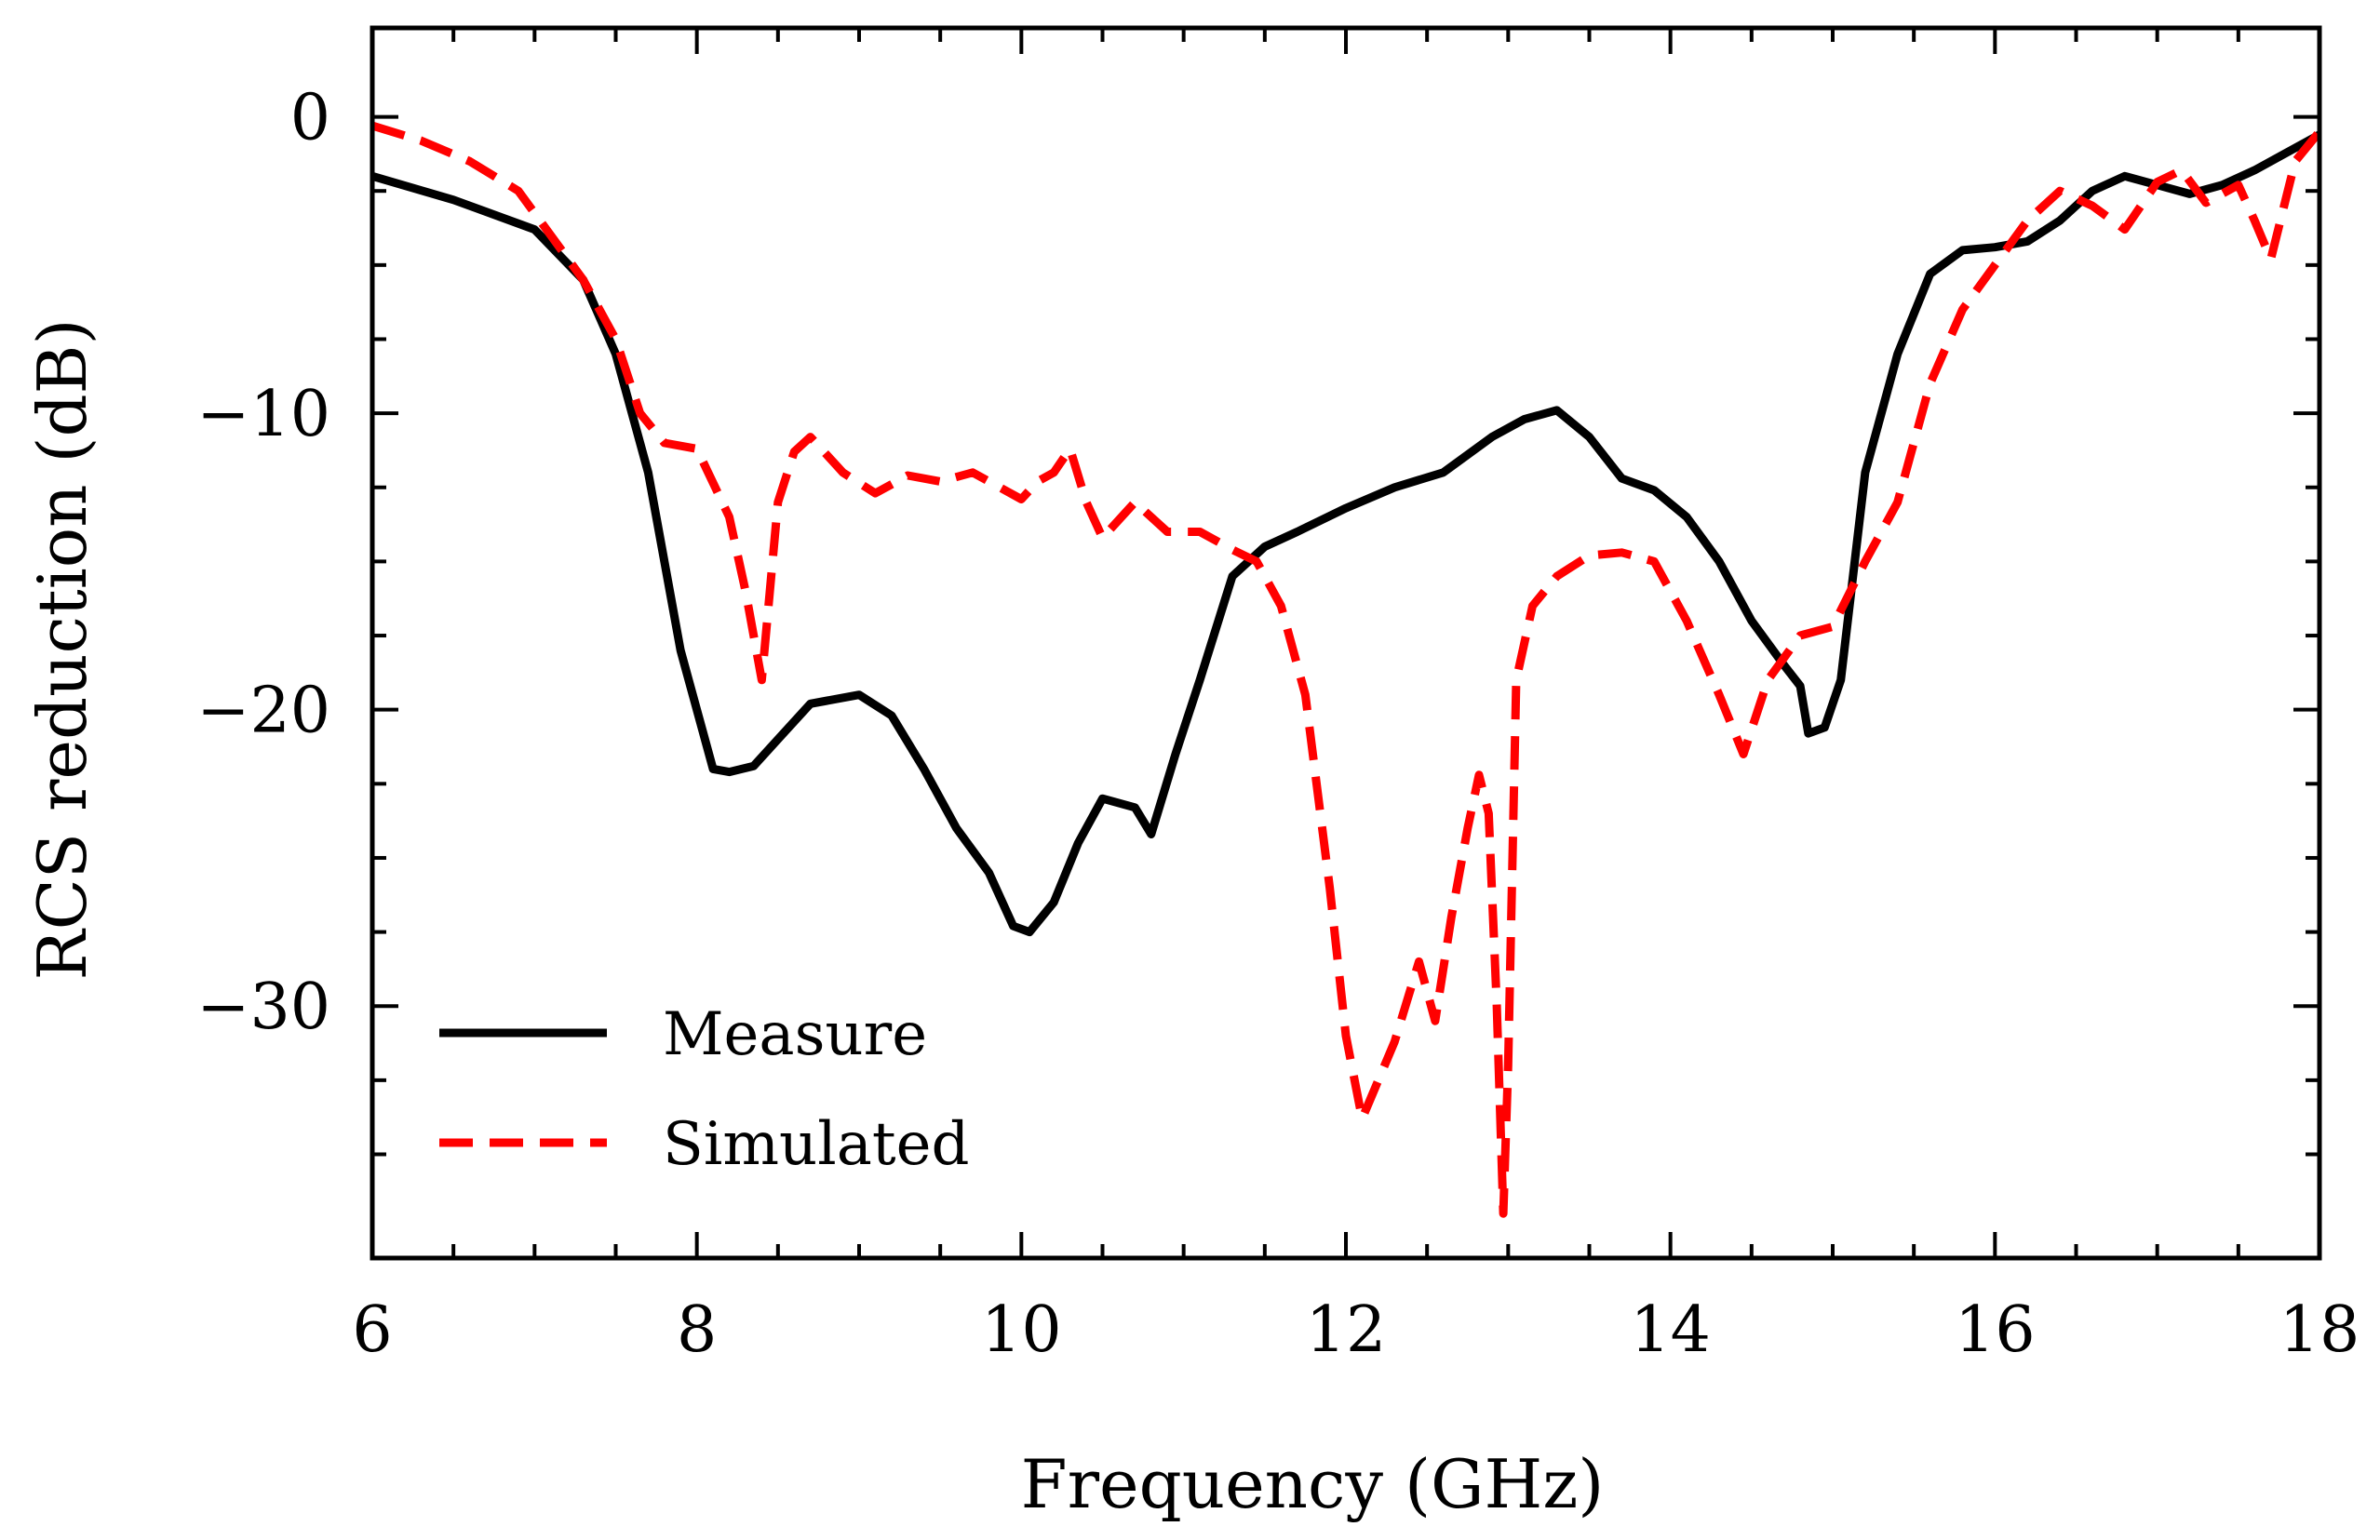 Image resolution: width=2380 pixels, height=1540 pixels. I want to click on y-axis-label: RCS reduction (dB), so click(62, 649).